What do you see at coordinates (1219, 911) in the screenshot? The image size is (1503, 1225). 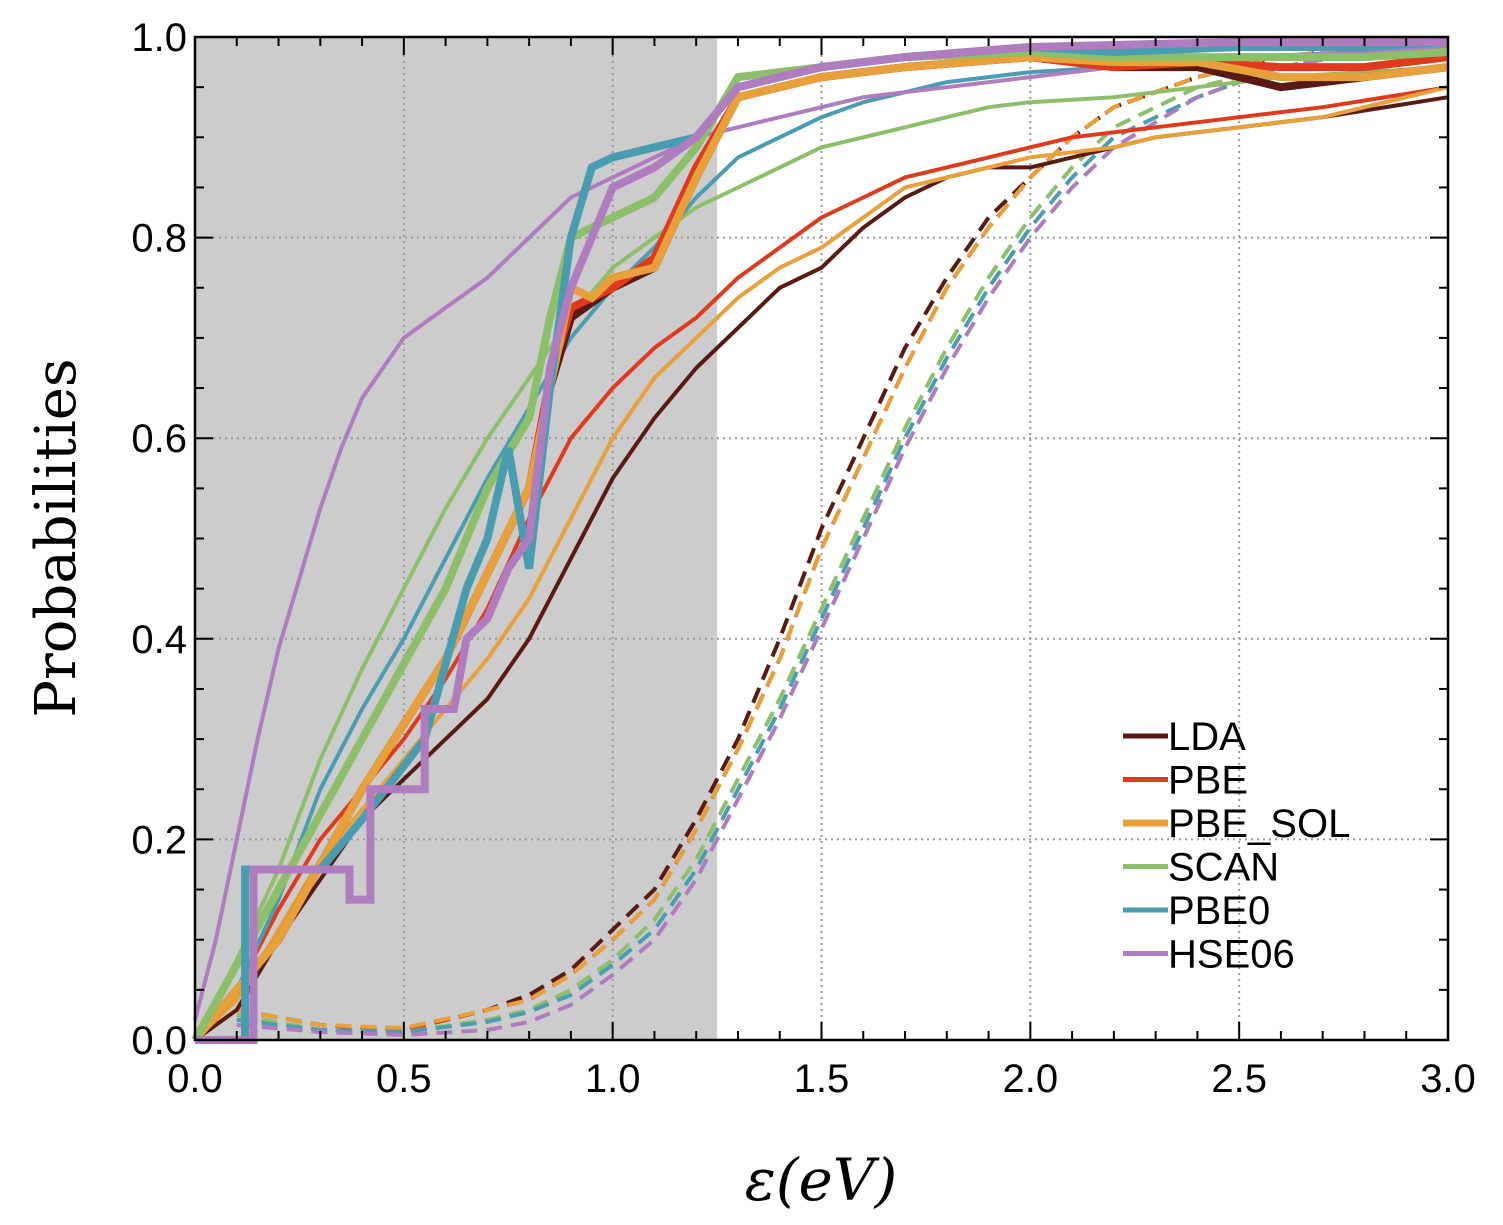 I see `legend-label-pbe0: PBE0` at bounding box center [1219, 911].